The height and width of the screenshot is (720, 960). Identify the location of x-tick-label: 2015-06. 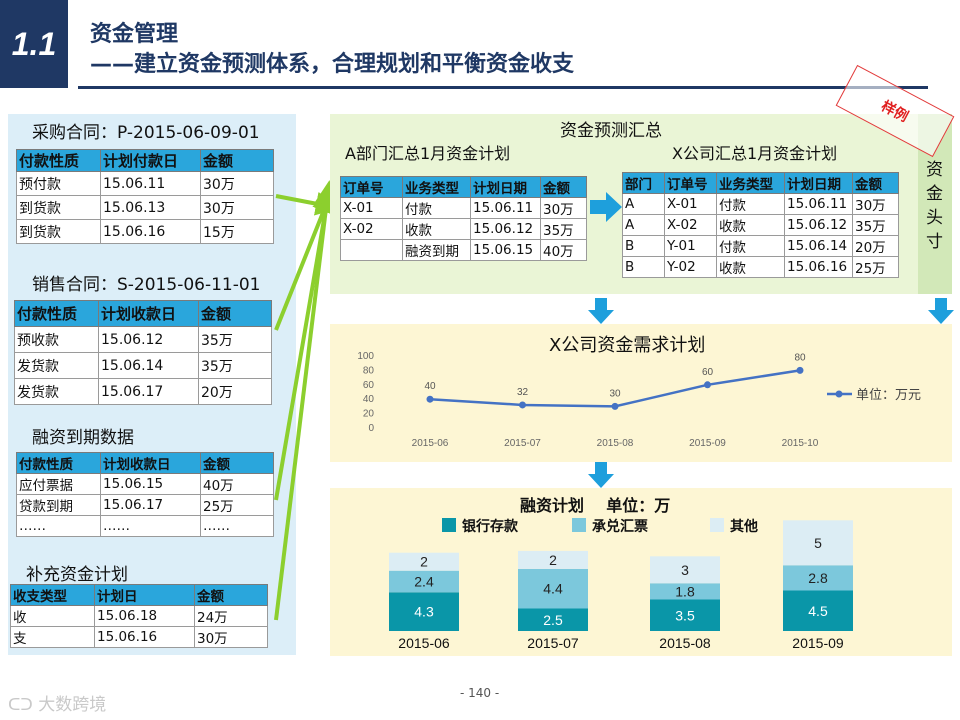
(430, 443).